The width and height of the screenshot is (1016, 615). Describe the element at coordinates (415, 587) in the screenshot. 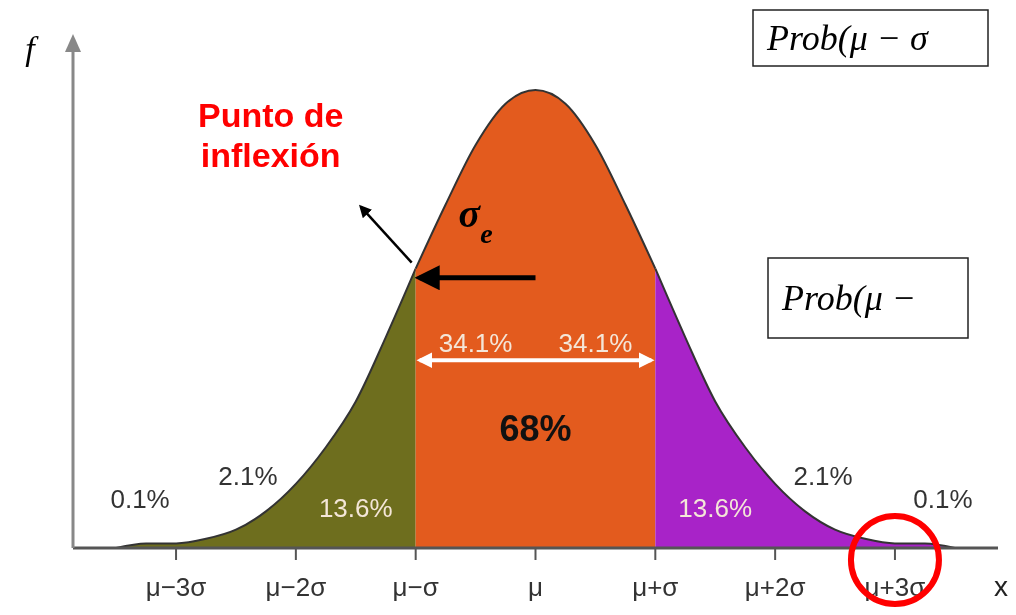

I see `x-tick-label: μ−σ` at that location.